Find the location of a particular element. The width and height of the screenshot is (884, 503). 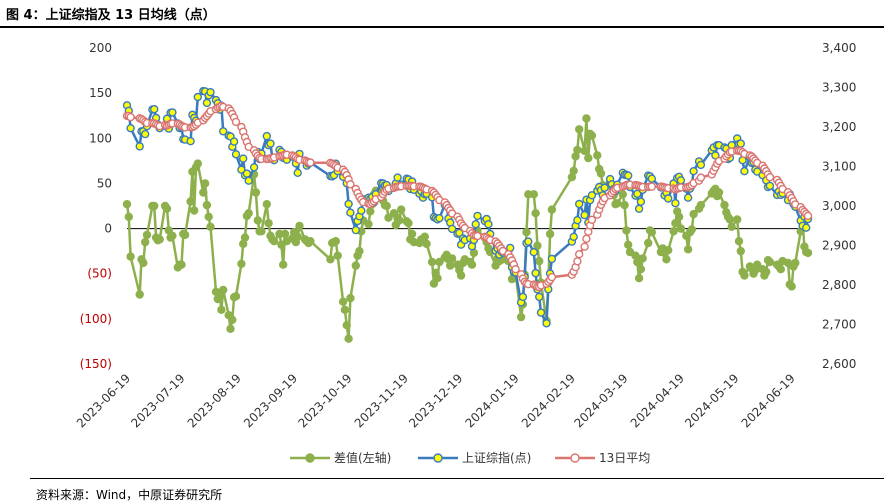

left-tick-label: 150 is located at coordinates (100, 93).